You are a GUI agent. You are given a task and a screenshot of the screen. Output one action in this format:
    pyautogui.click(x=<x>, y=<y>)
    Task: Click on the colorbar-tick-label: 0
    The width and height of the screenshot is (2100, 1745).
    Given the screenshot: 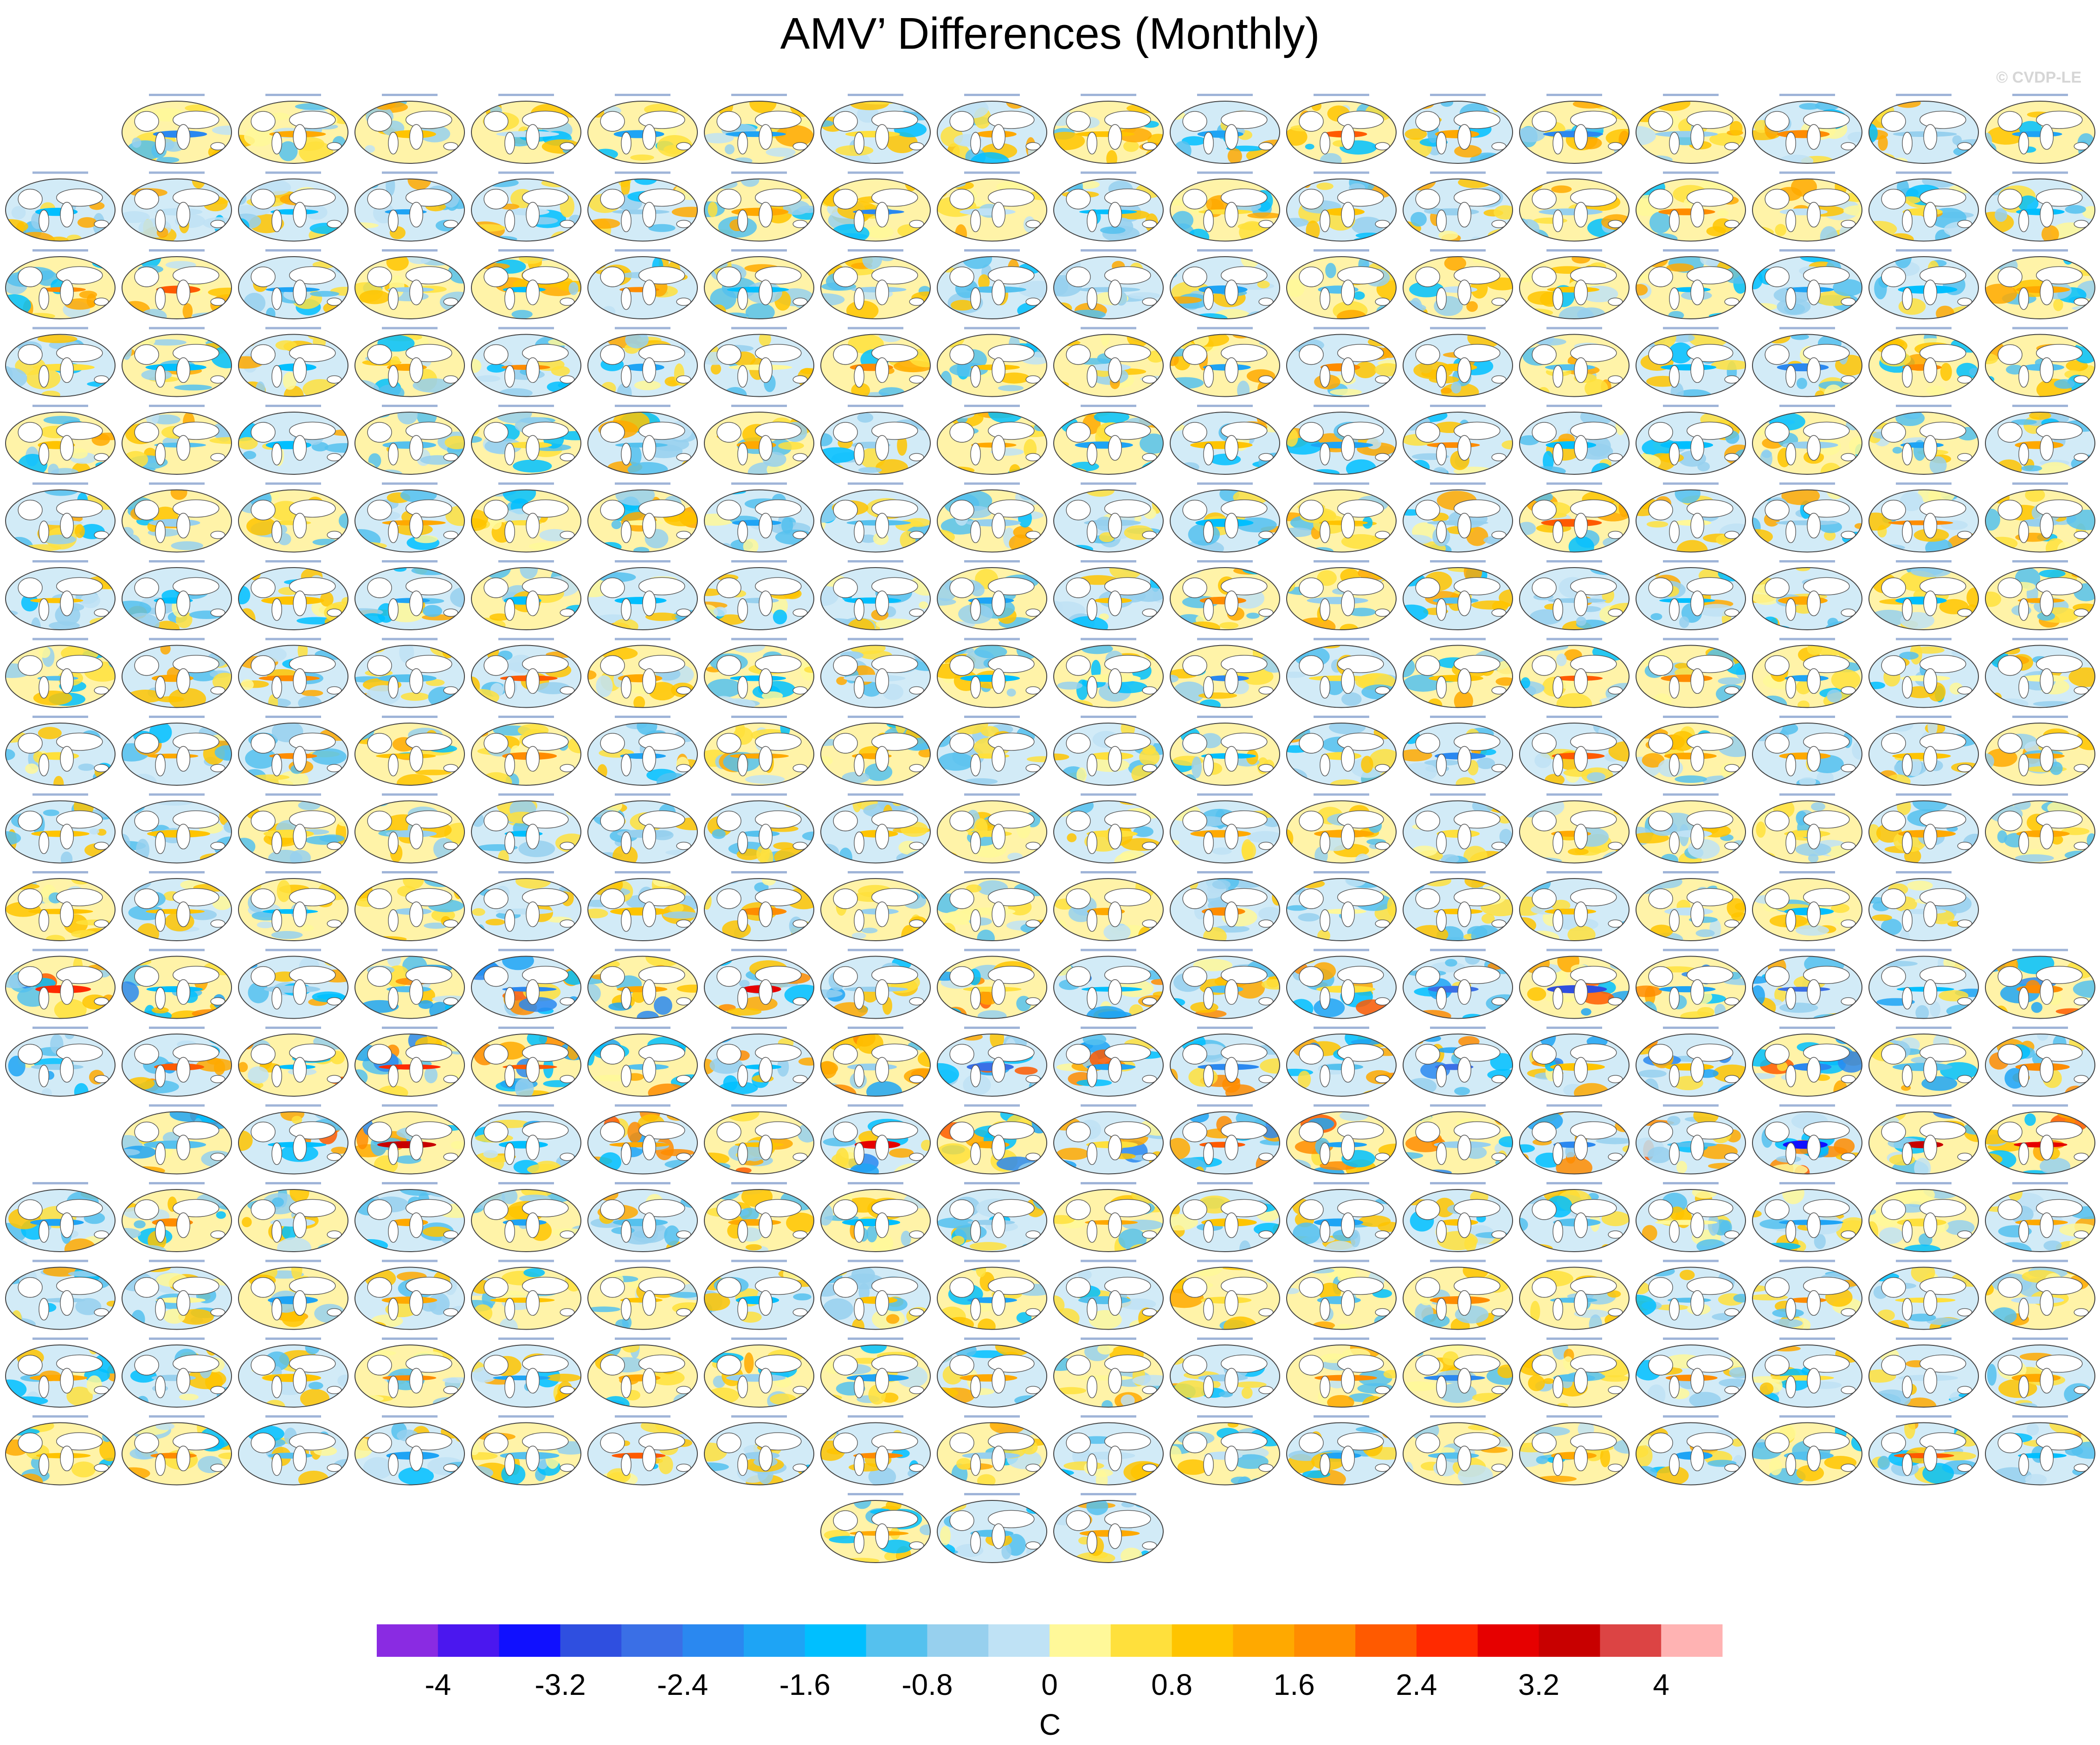 What is the action you would take?
    pyautogui.click(x=1049, y=1685)
    